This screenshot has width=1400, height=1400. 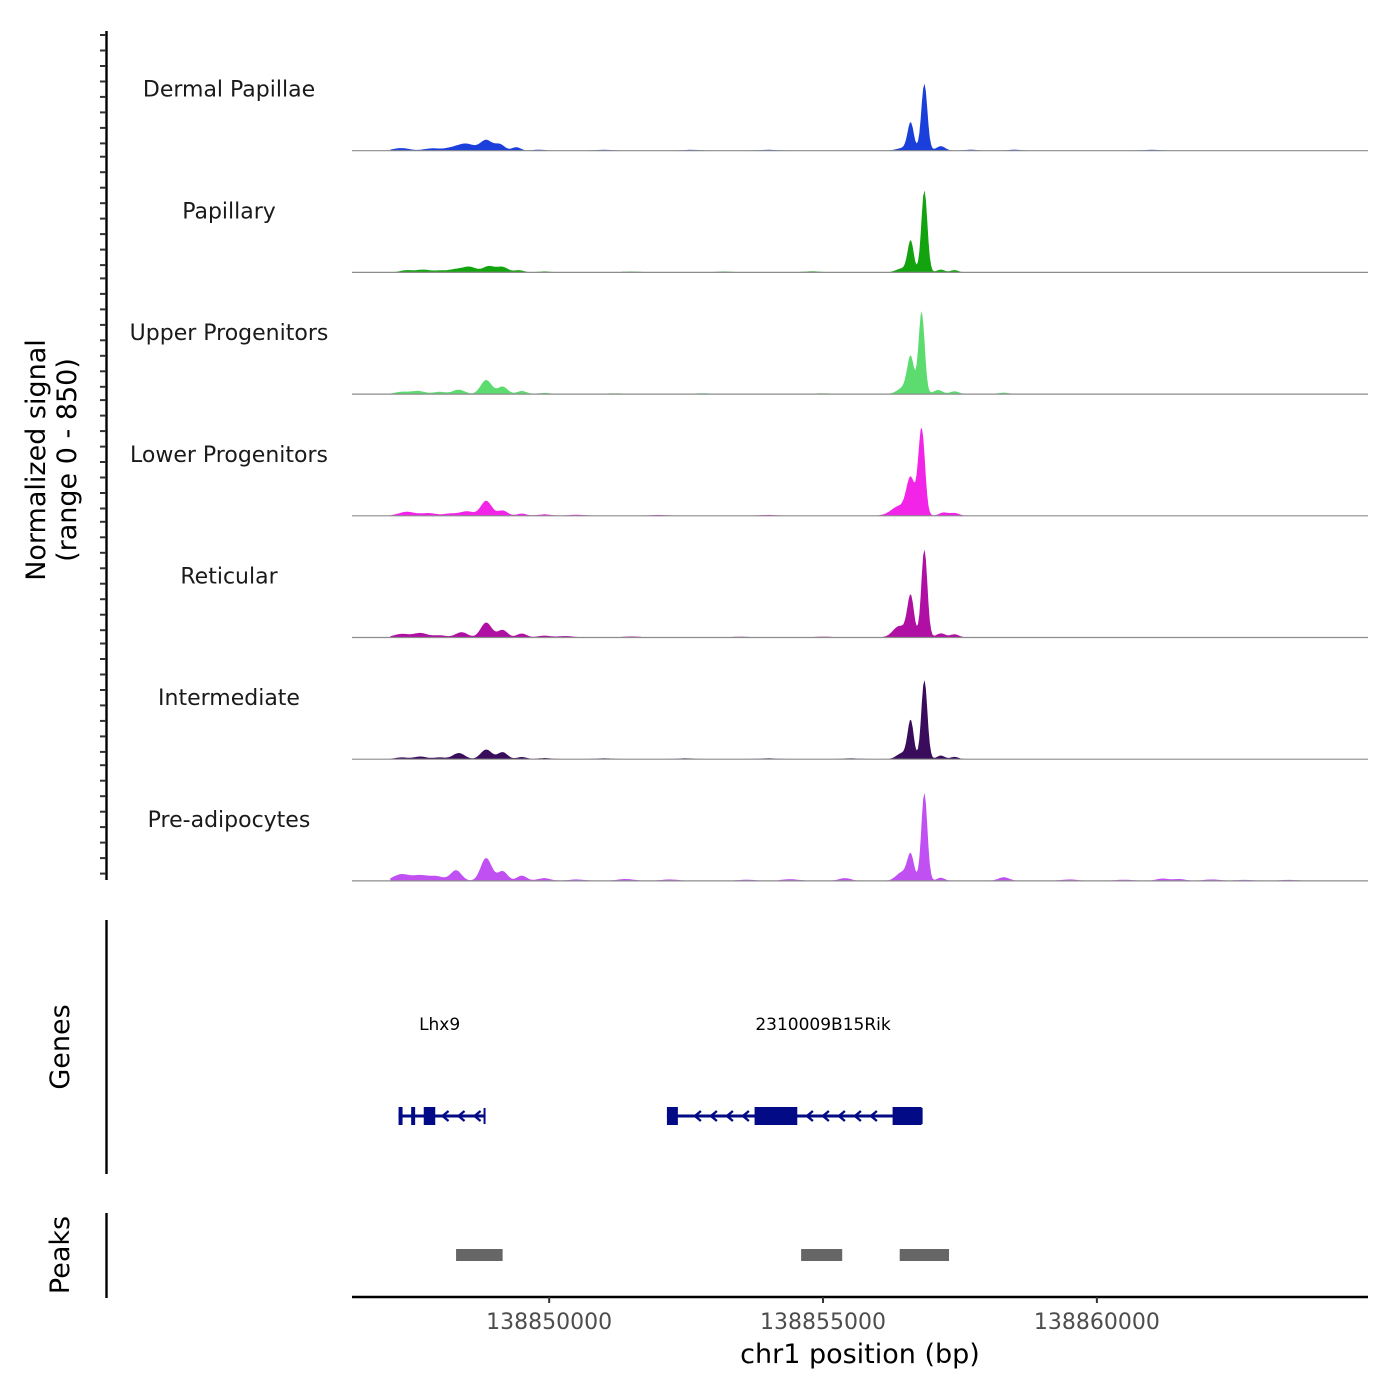 What do you see at coordinates (229, 455) in the screenshot?
I see `track-label: Lower Progenitors` at bounding box center [229, 455].